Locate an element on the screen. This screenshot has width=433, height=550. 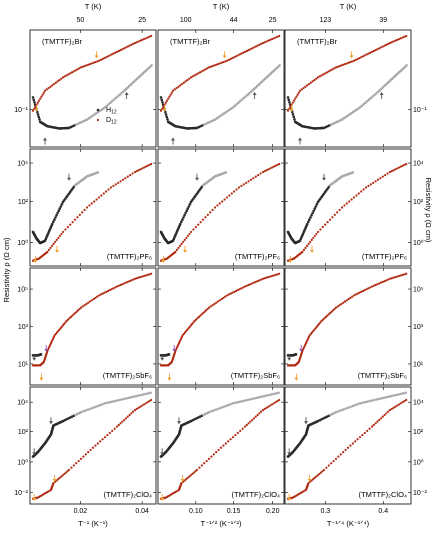
x-tick-label: 0.20 is located at coordinates (273, 511).